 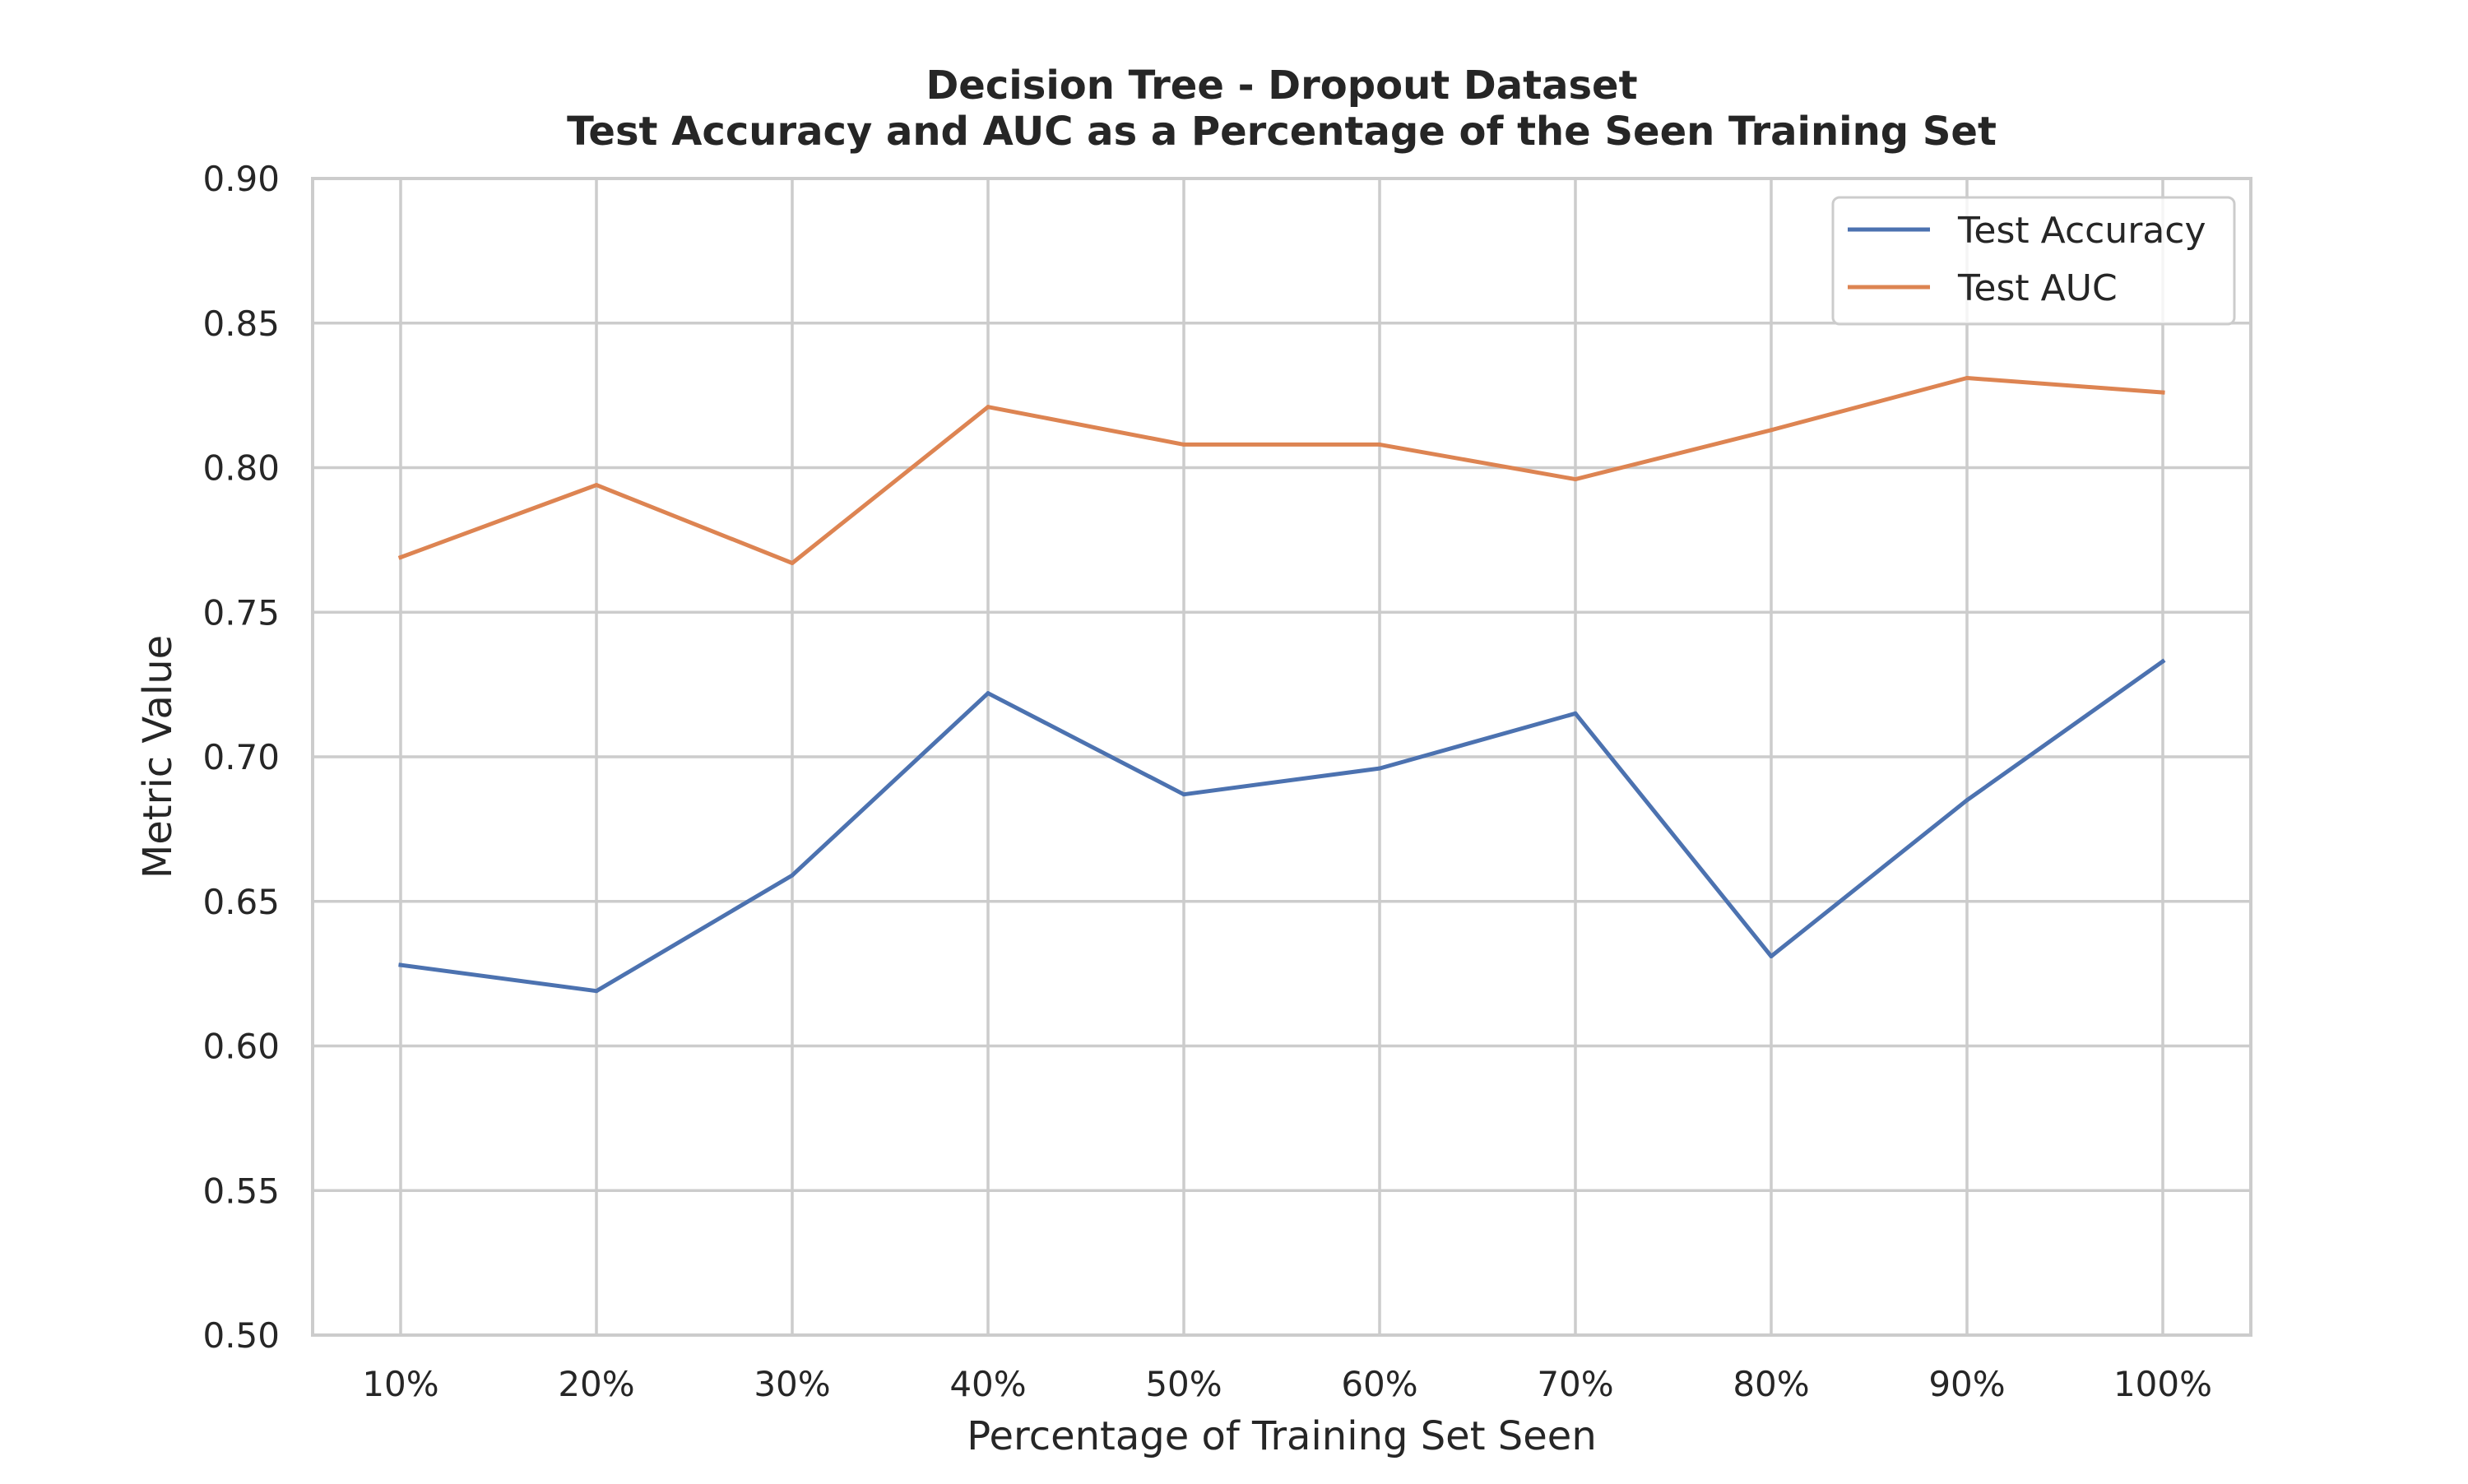 I want to click on x-tick-label: 10%, so click(x=400, y=1384).